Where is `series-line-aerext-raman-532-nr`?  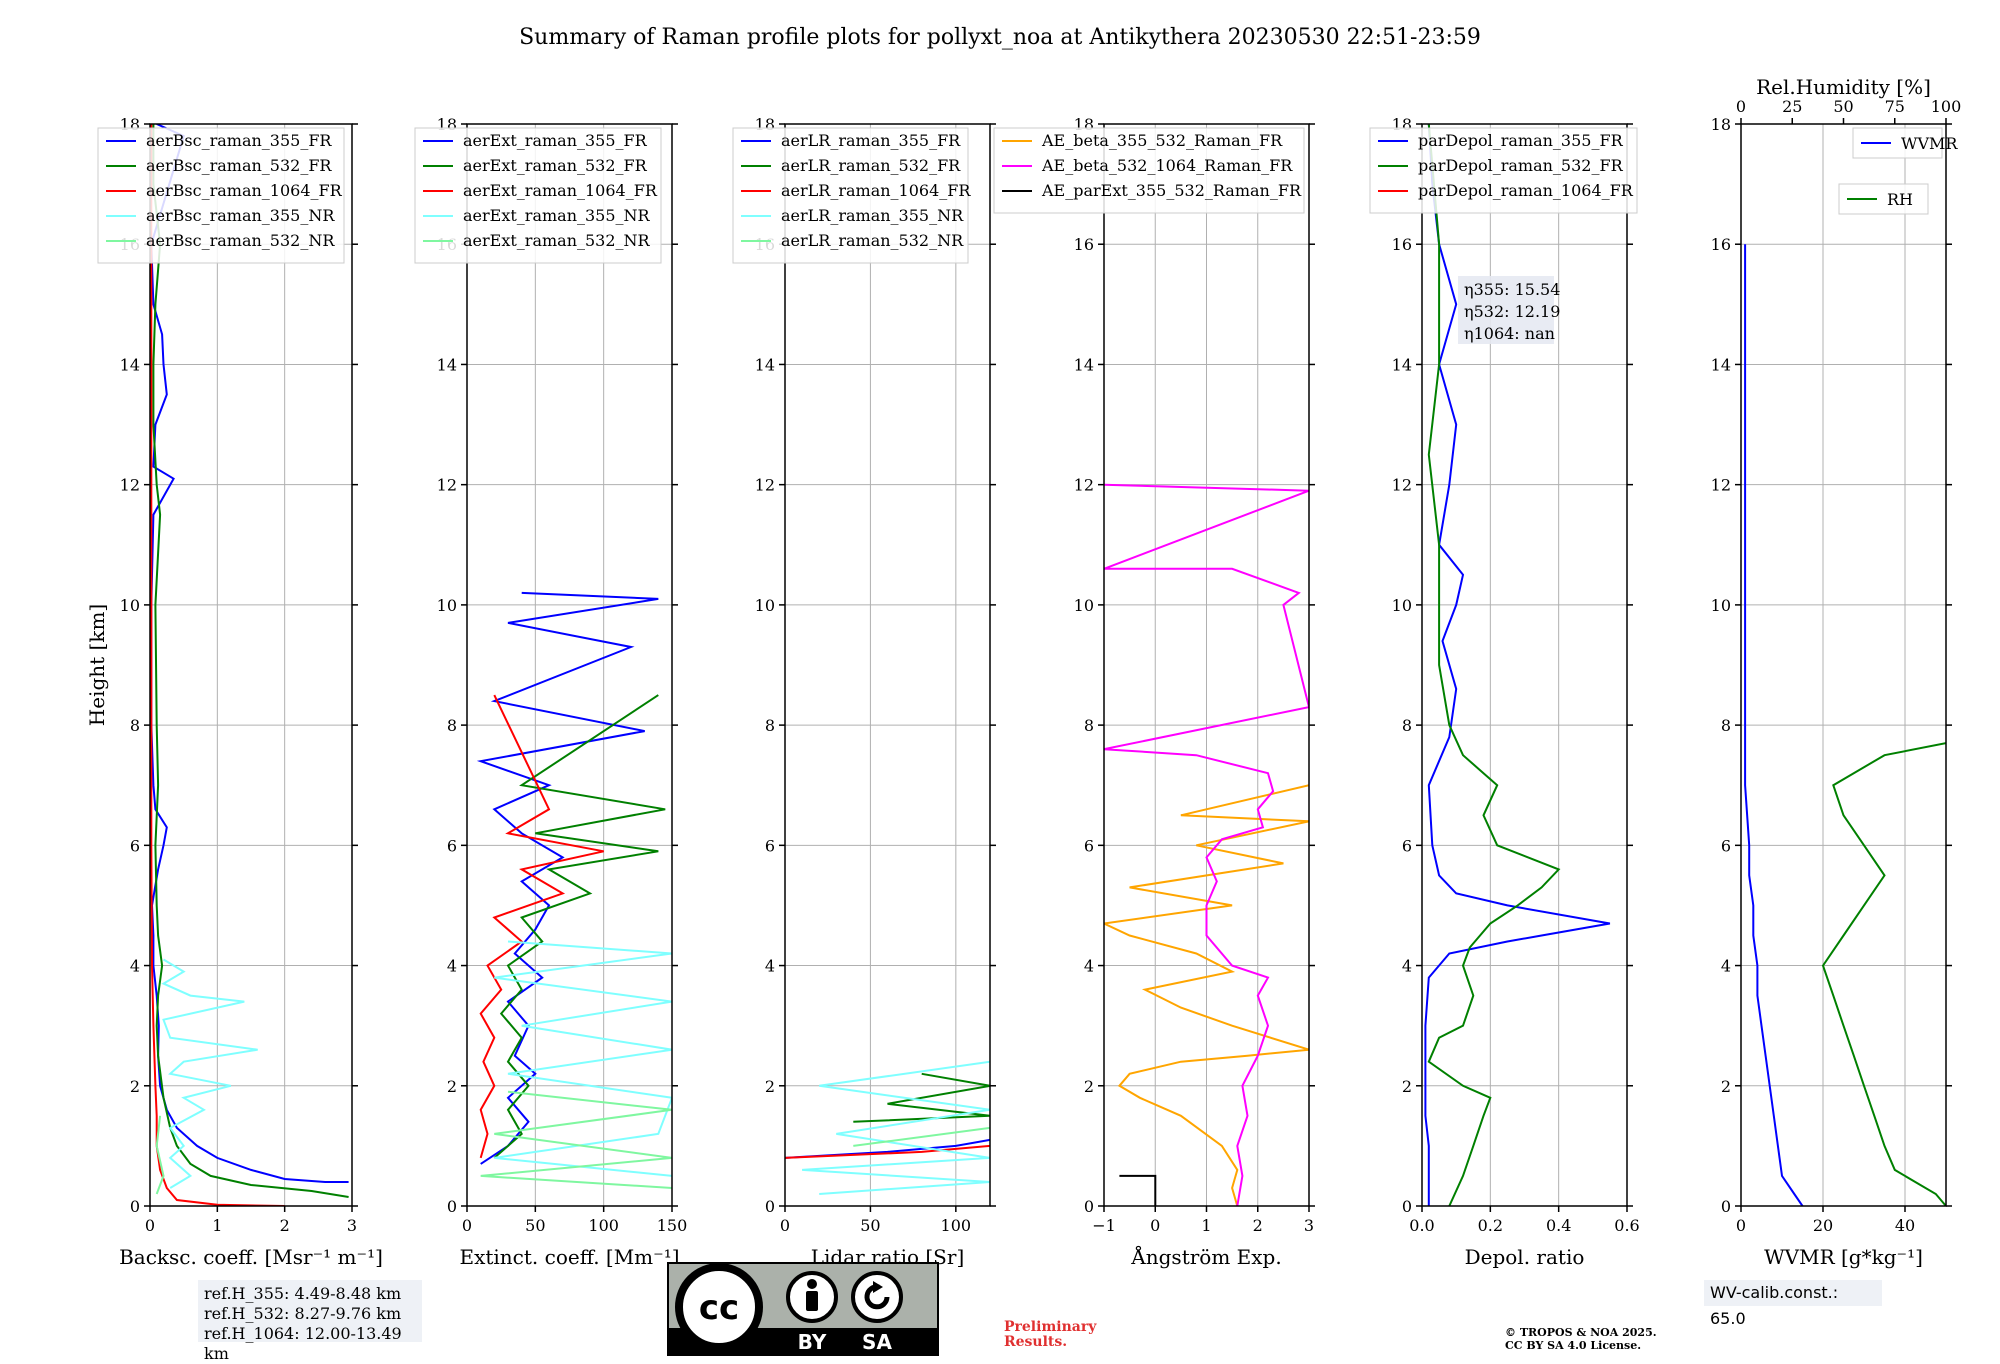 series-line-aerext-raman-532-nr is located at coordinates (576, 1139).